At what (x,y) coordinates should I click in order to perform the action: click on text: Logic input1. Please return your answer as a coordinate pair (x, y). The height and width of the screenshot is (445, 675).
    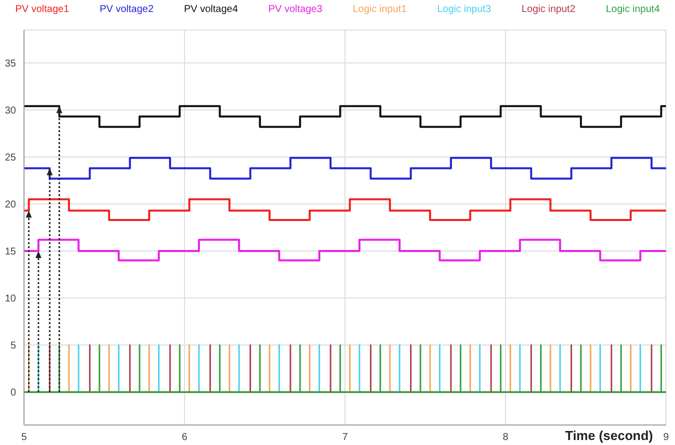
    Looking at the image, I should click on (379, 9).